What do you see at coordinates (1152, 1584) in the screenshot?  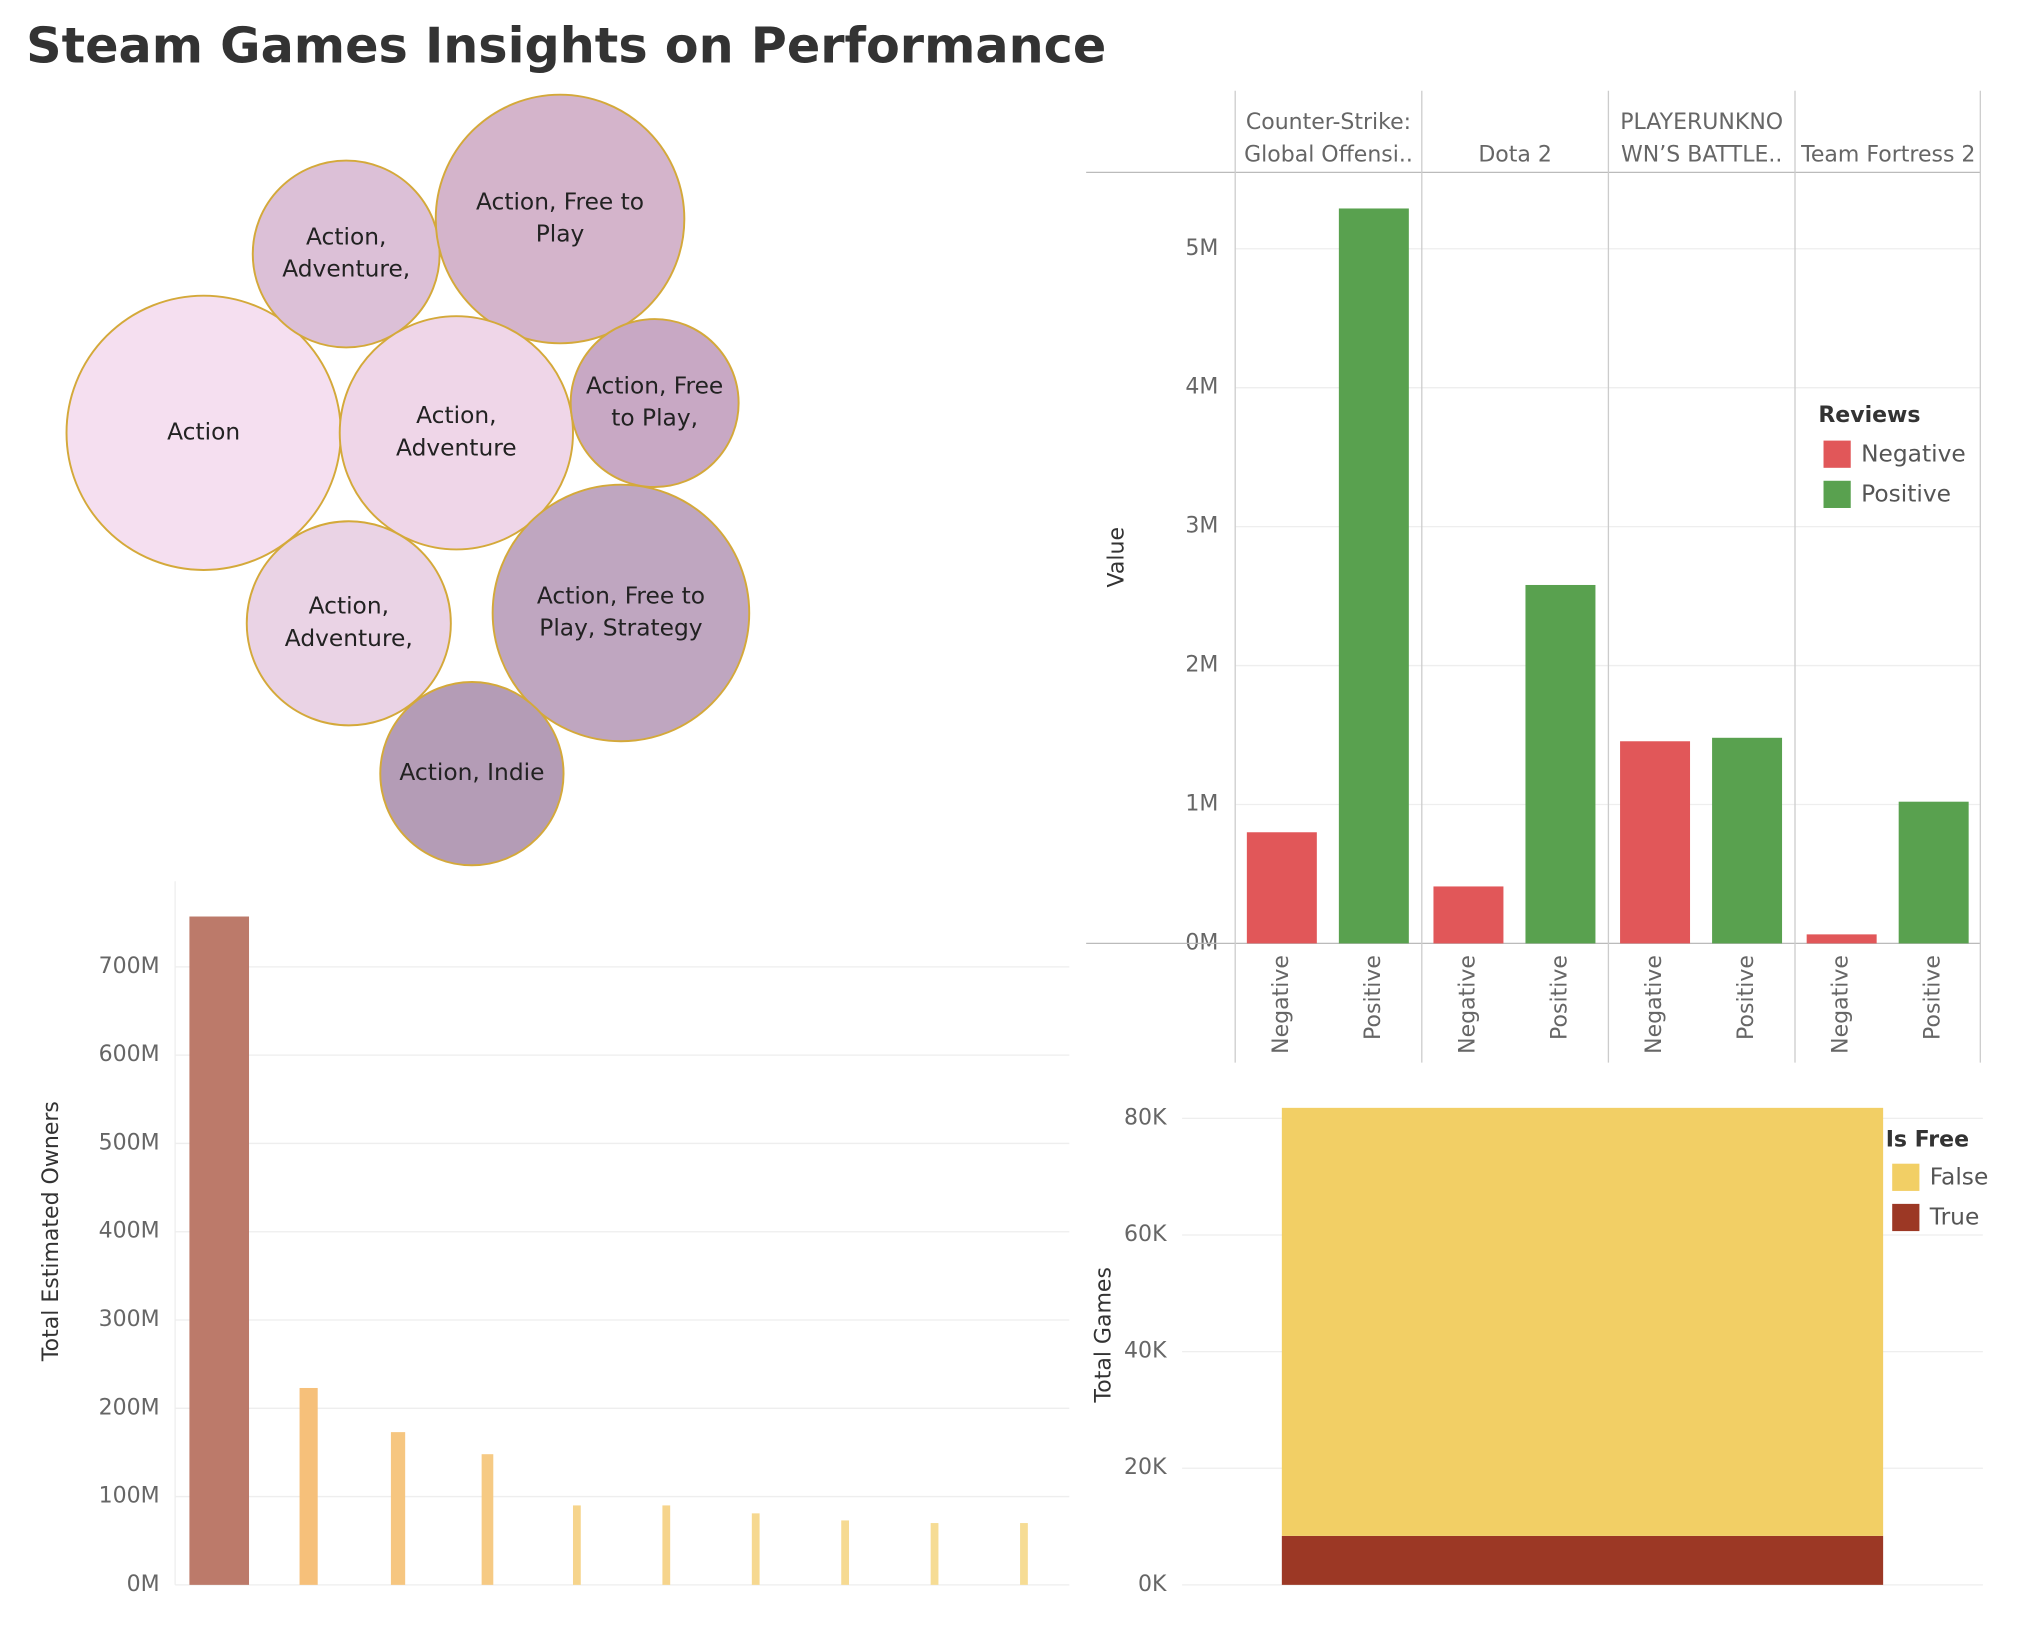 I see `y-tick-label: 0K` at bounding box center [1152, 1584].